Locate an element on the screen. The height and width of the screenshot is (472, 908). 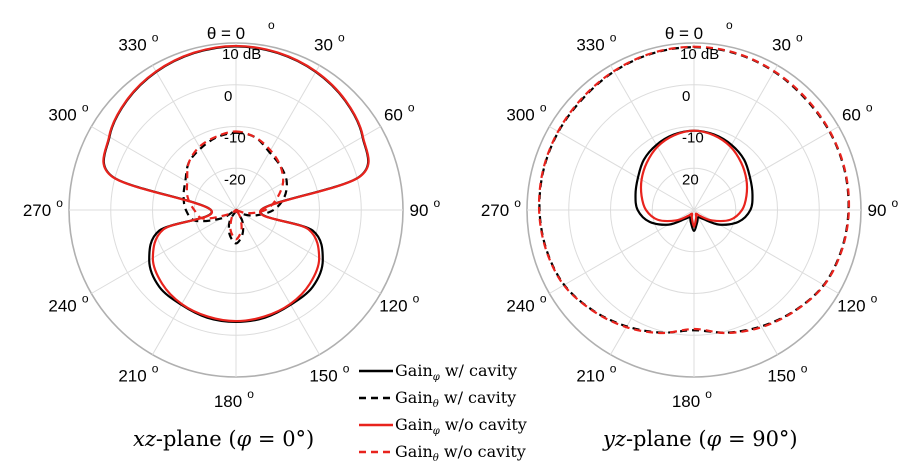
angle-tick-label-270: 270 o is located at coordinates (43, 208).